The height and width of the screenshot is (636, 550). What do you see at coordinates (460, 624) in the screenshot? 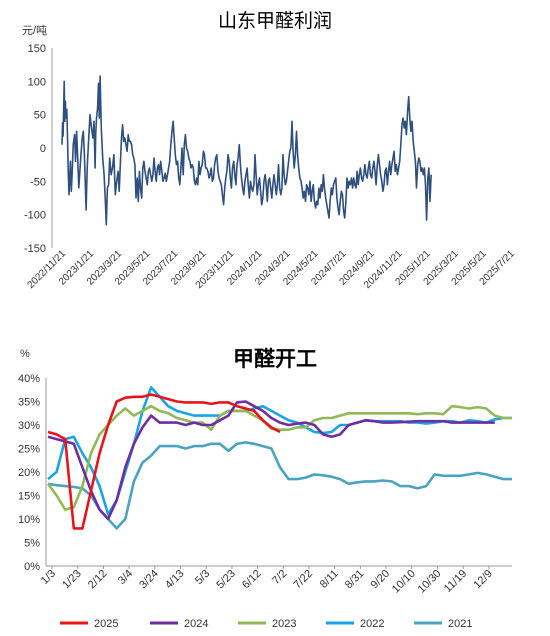
I see `legend-label-2021: 2021` at bounding box center [460, 624].